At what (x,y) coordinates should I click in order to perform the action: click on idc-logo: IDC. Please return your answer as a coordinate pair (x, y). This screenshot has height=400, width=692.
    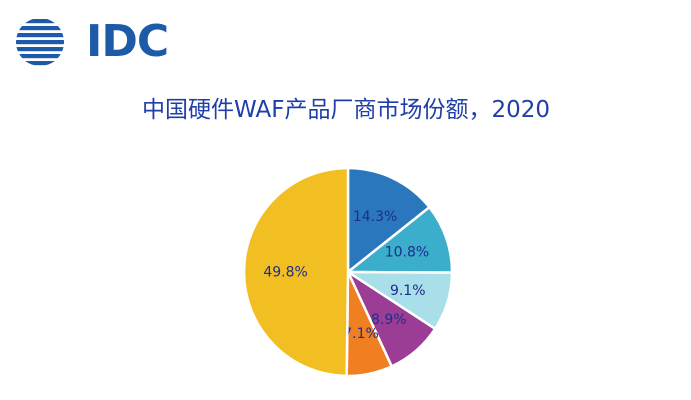
    Looking at the image, I should click on (99, 42).